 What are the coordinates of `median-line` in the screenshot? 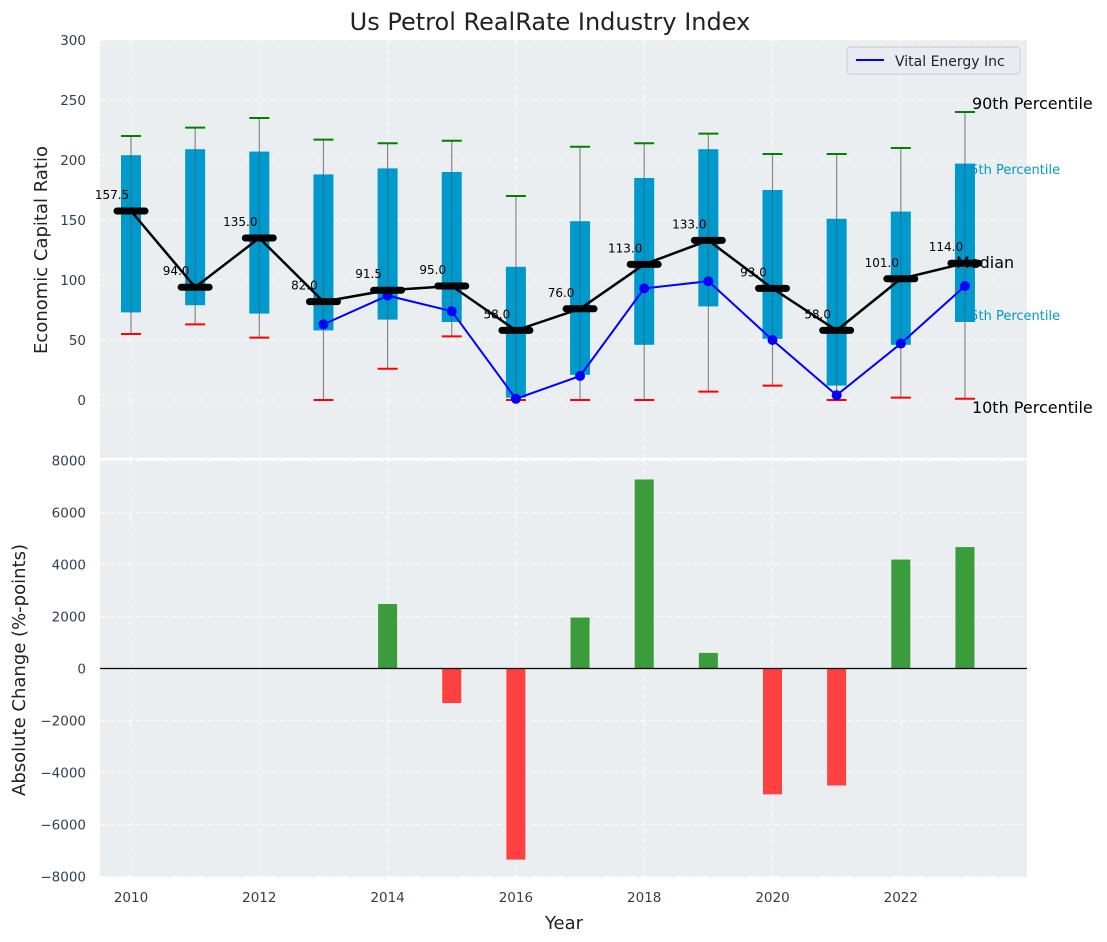 It's located at (548, 271).